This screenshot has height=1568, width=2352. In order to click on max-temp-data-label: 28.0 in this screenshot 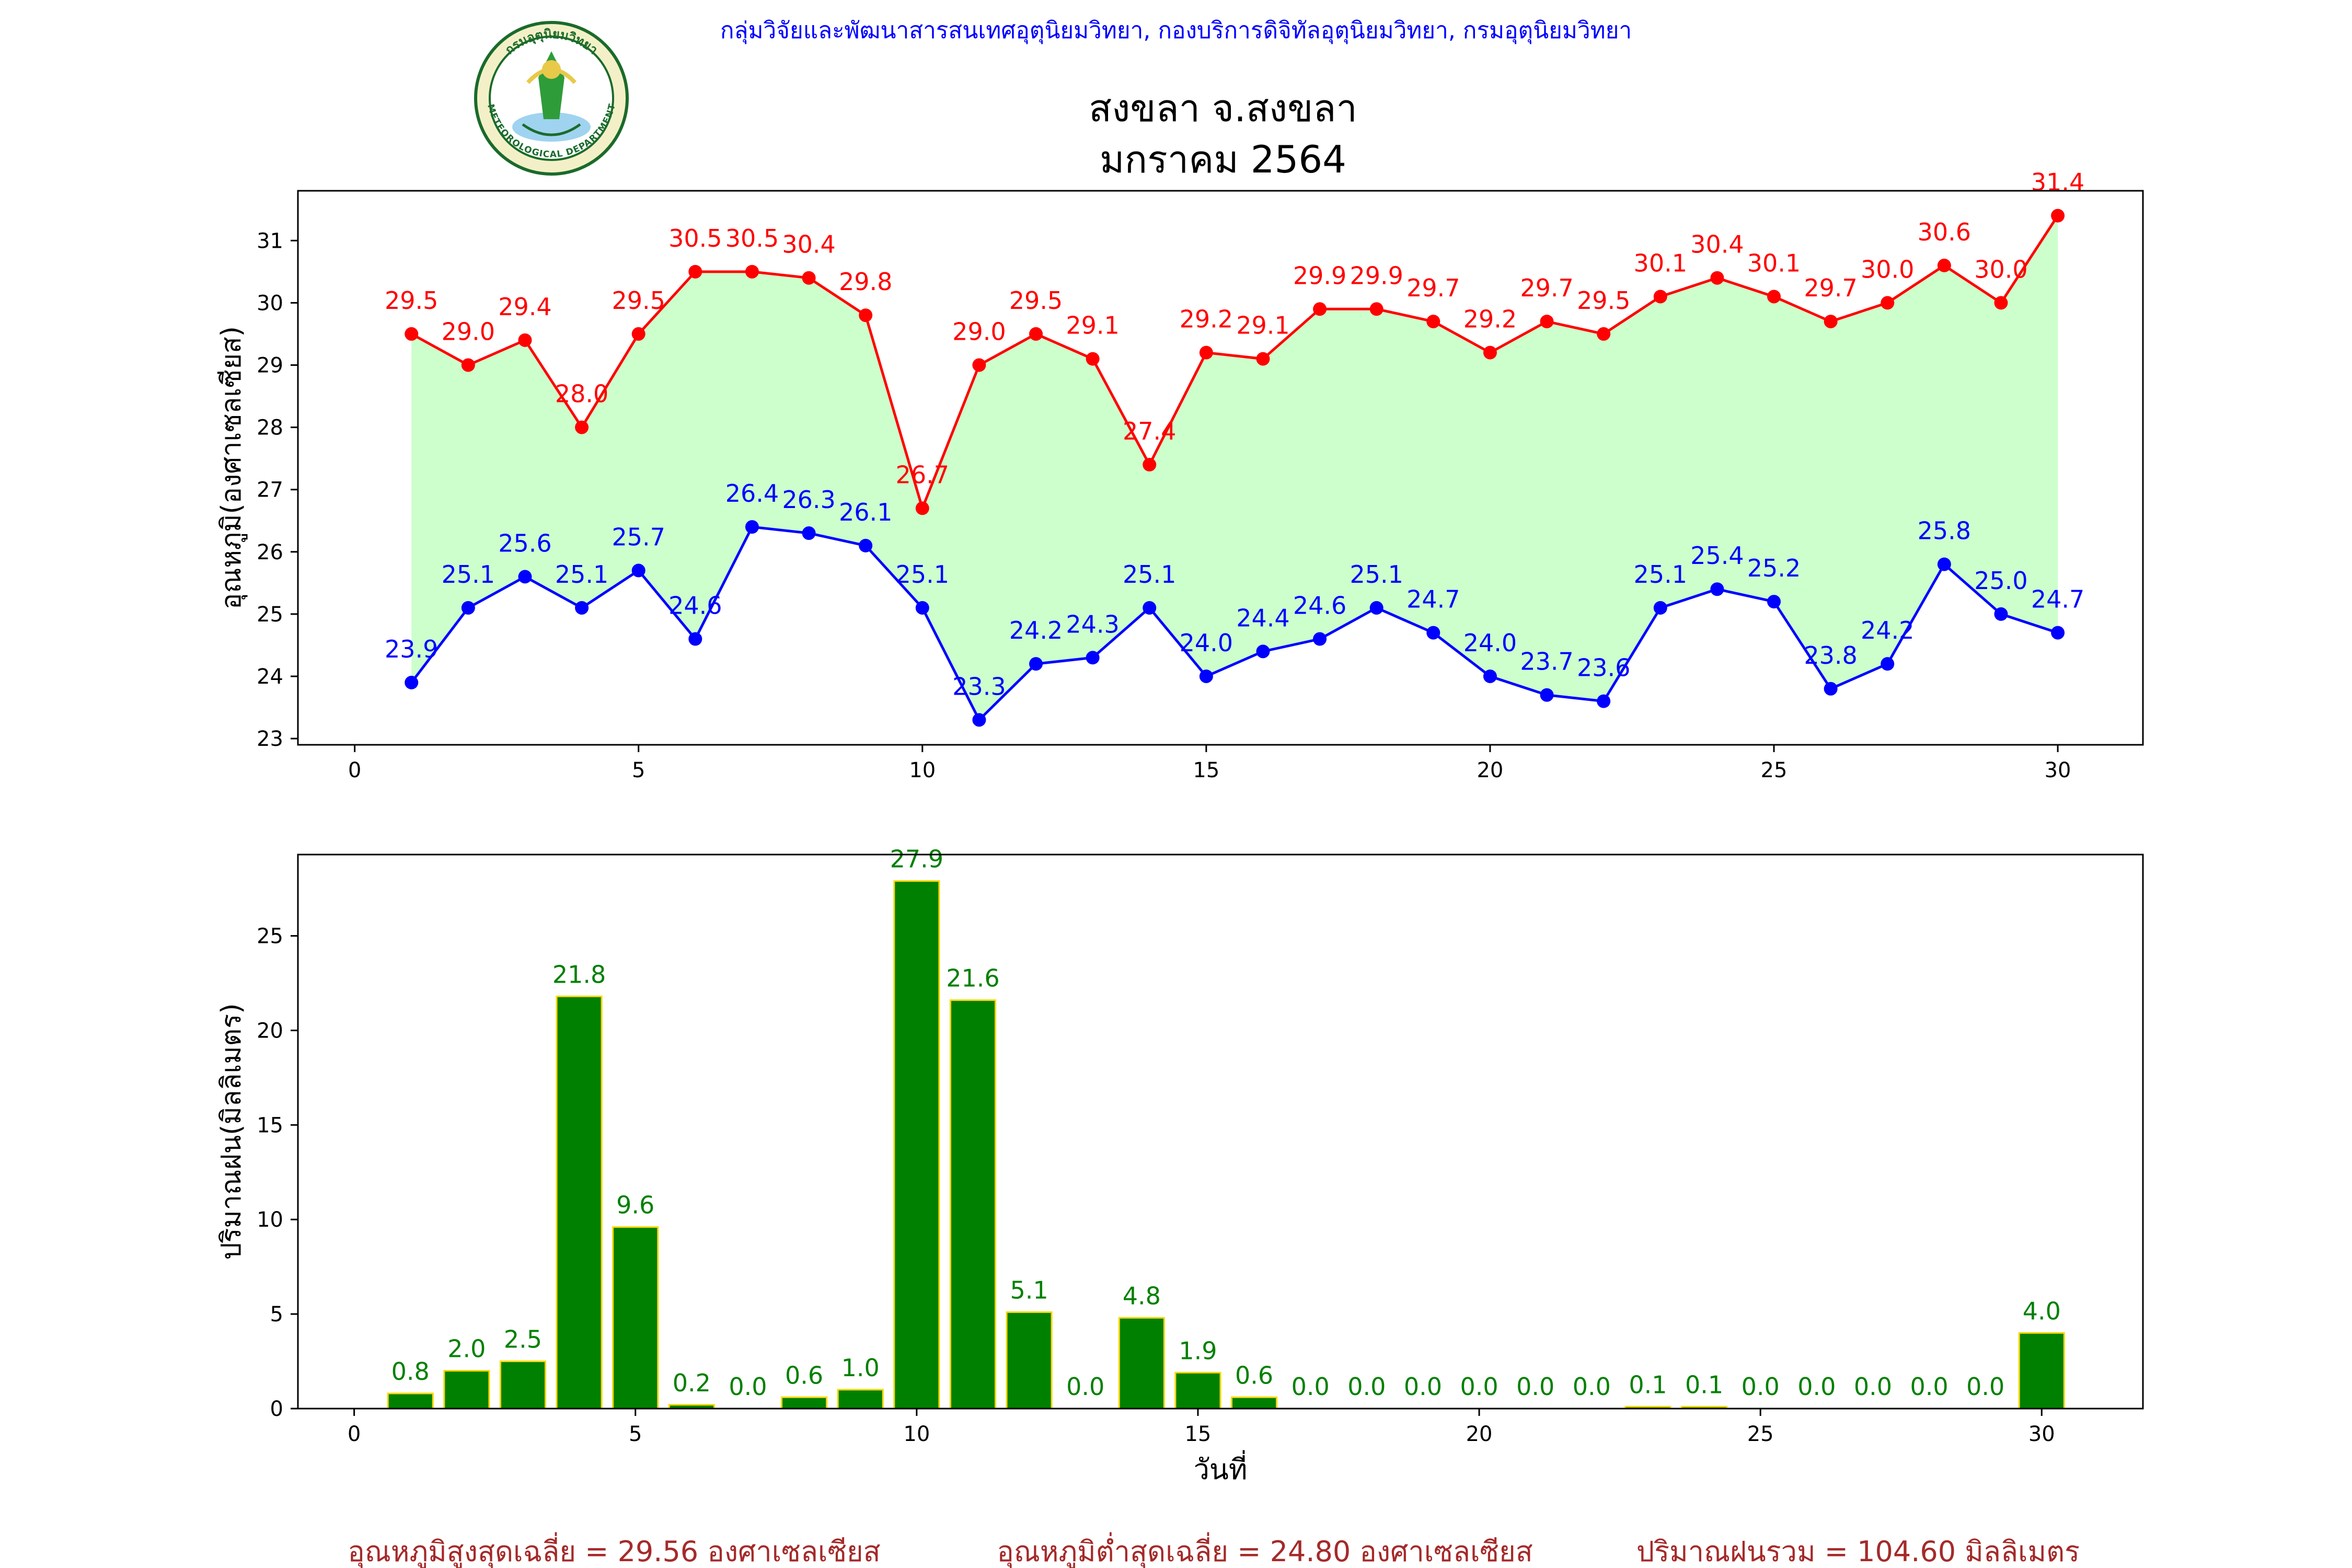, I will do `click(581, 394)`.